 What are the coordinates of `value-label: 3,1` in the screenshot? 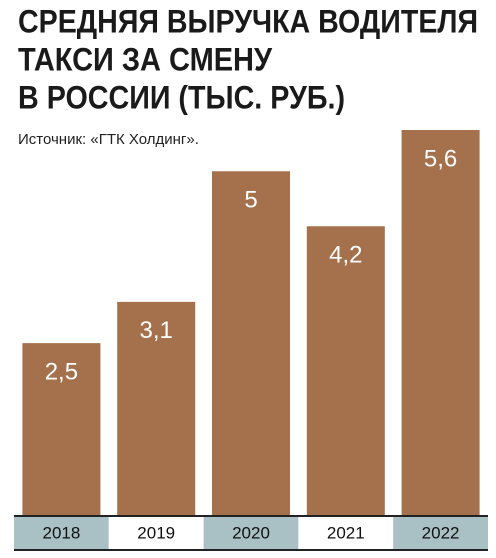 It's located at (156, 330).